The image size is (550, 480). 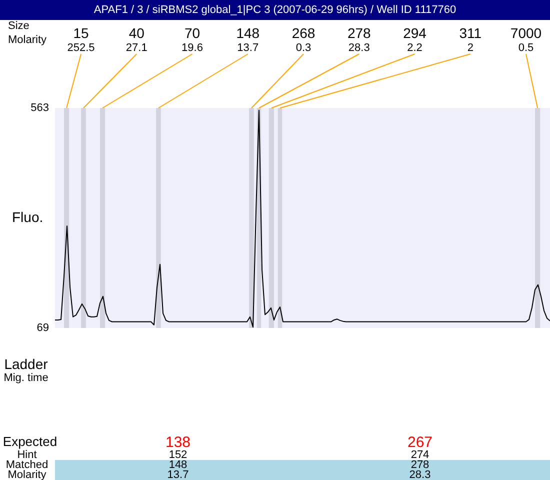 What do you see at coordinates (414, 48) in the screenshot?
I see `text: 2.2` at bounding box center [414, 48].